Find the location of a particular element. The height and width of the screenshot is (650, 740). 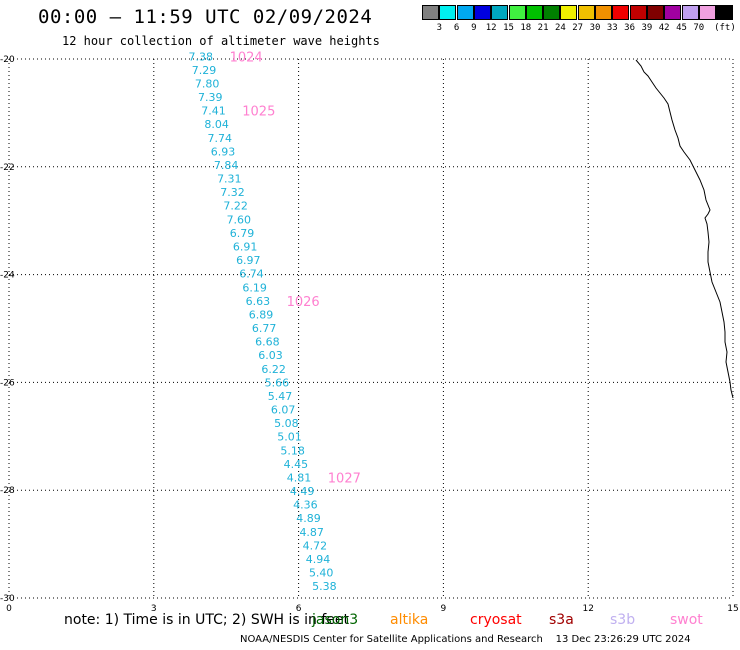

swh-value: 4.72 is located at coordinates (315, 545).